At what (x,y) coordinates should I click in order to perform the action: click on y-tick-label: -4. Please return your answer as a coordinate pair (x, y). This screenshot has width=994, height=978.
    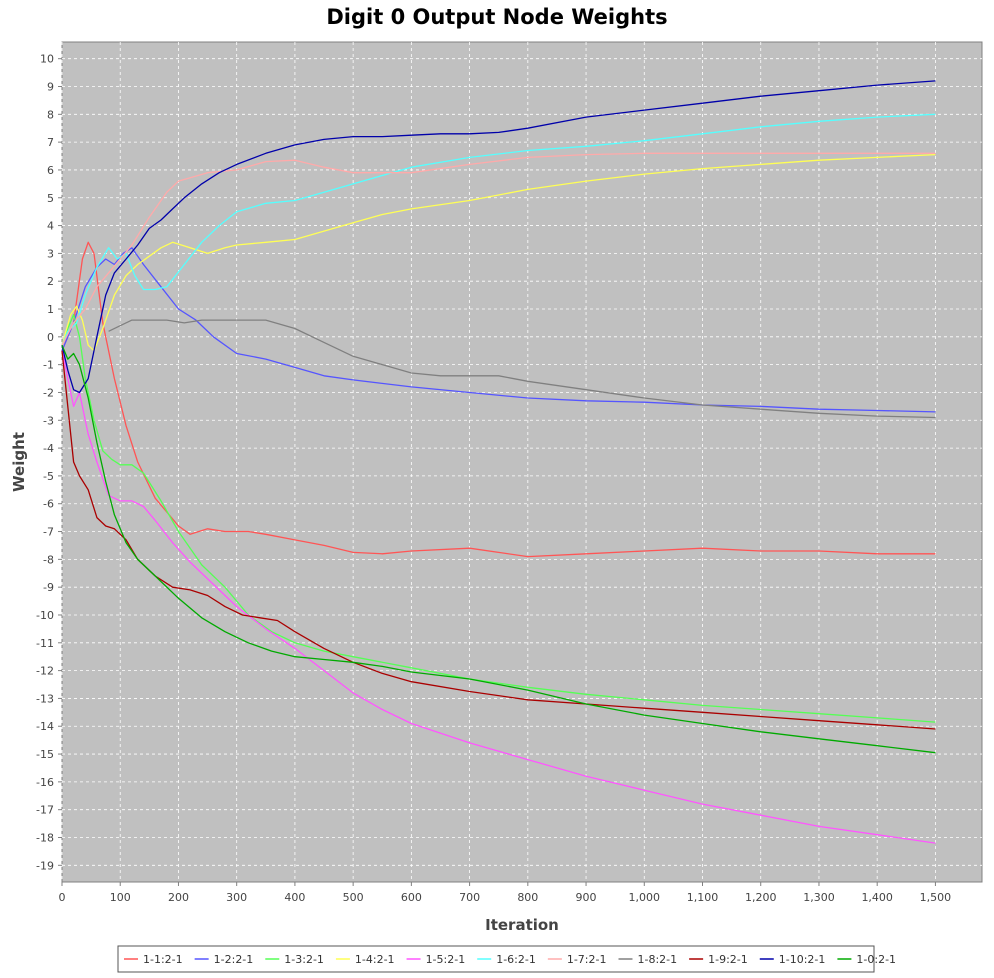
    Looking at the image, I should click on (48, 448).